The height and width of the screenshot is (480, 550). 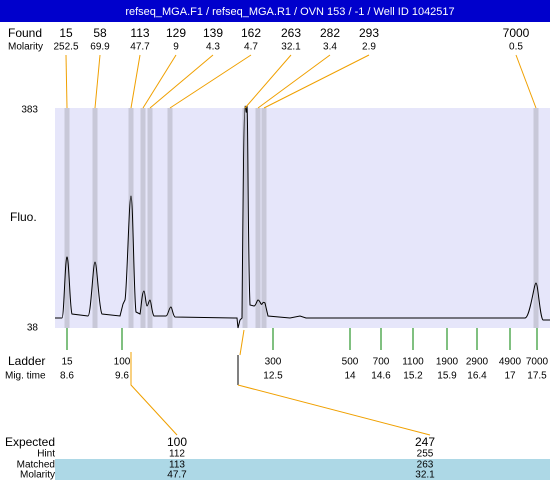 I want to click on found-molarity: 4.7, so click(x=251, y=47).